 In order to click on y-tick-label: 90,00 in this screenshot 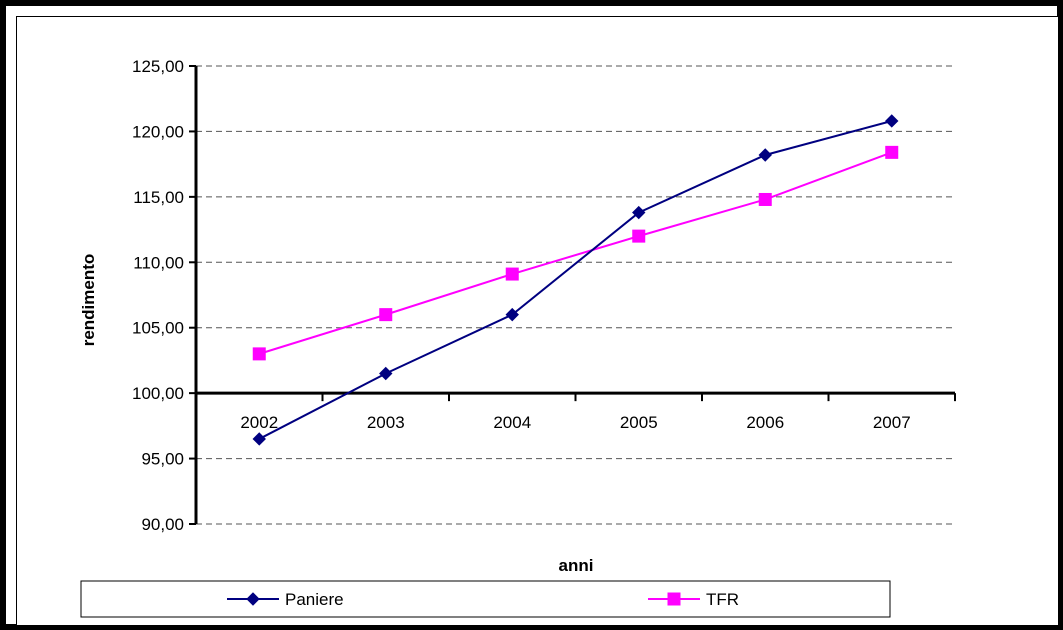, I will do `click(162, 524)`.